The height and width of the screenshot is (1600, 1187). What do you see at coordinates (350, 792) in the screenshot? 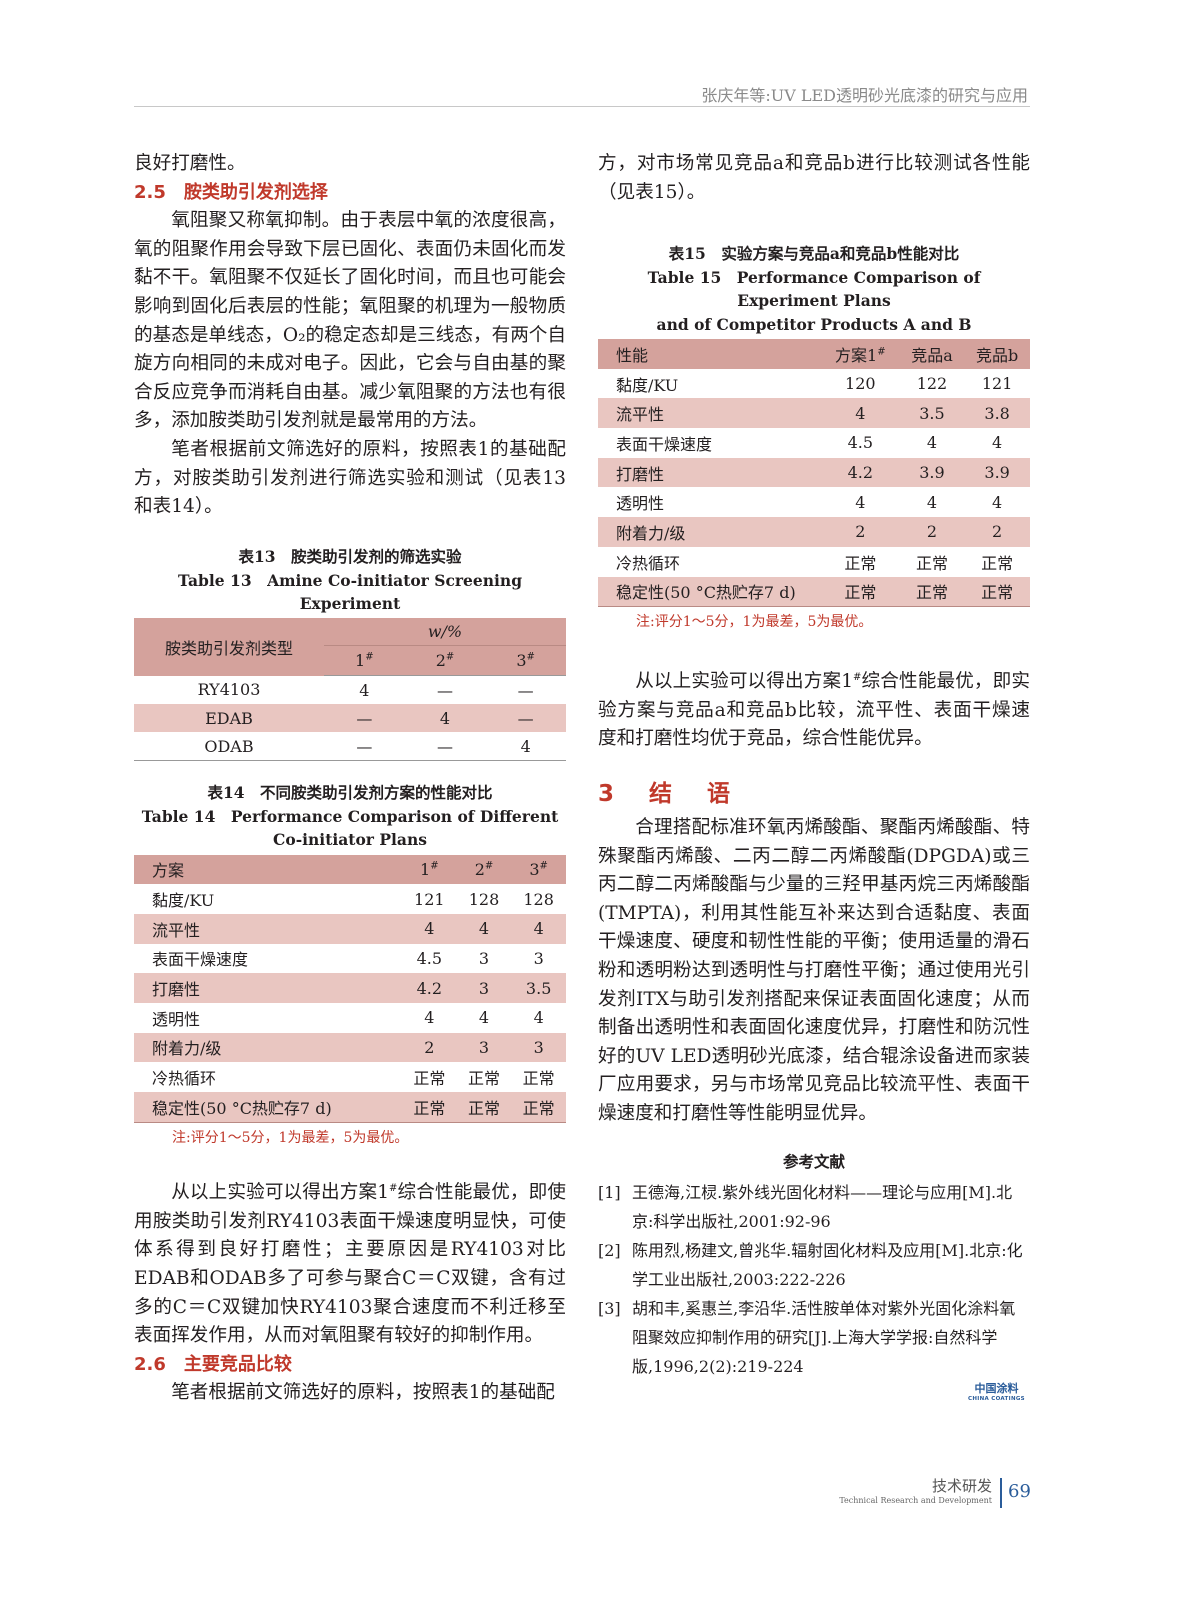
I see `table-title-cn: 表14 不同胺类助引发剂方案的性能对比` at bounding box center [350, 792].